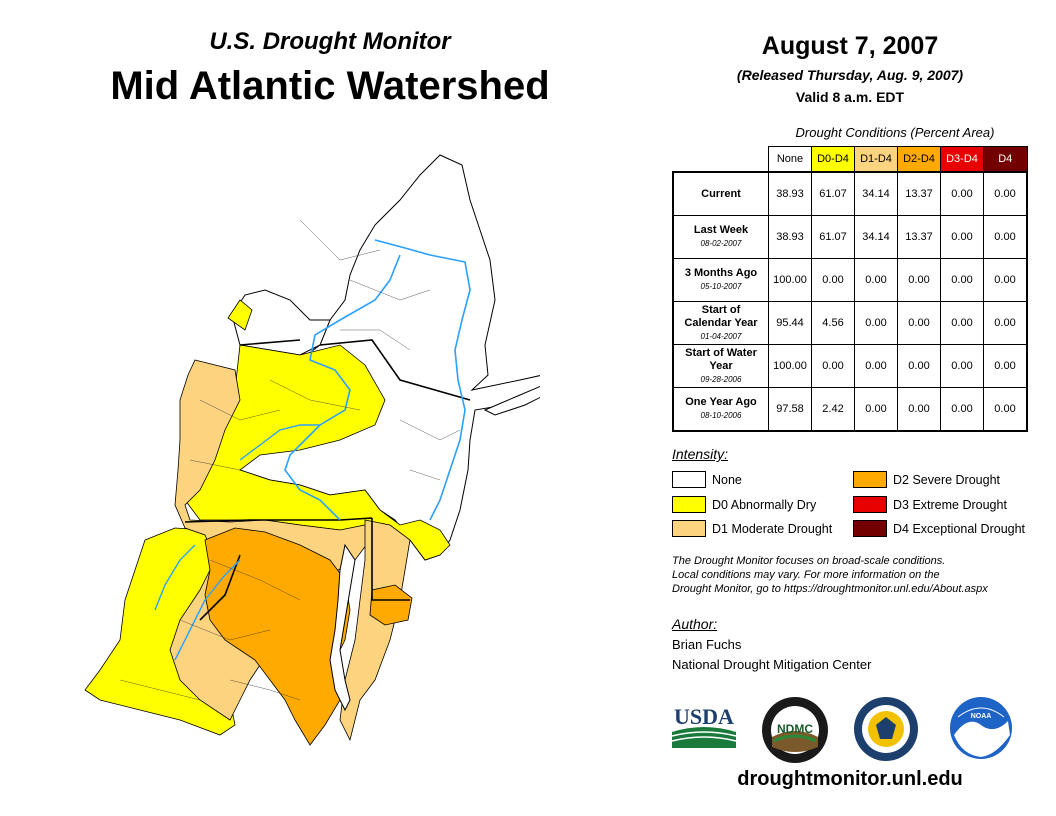  I want to click on ndmc-logo-text: NDMC, so click(795, 729).